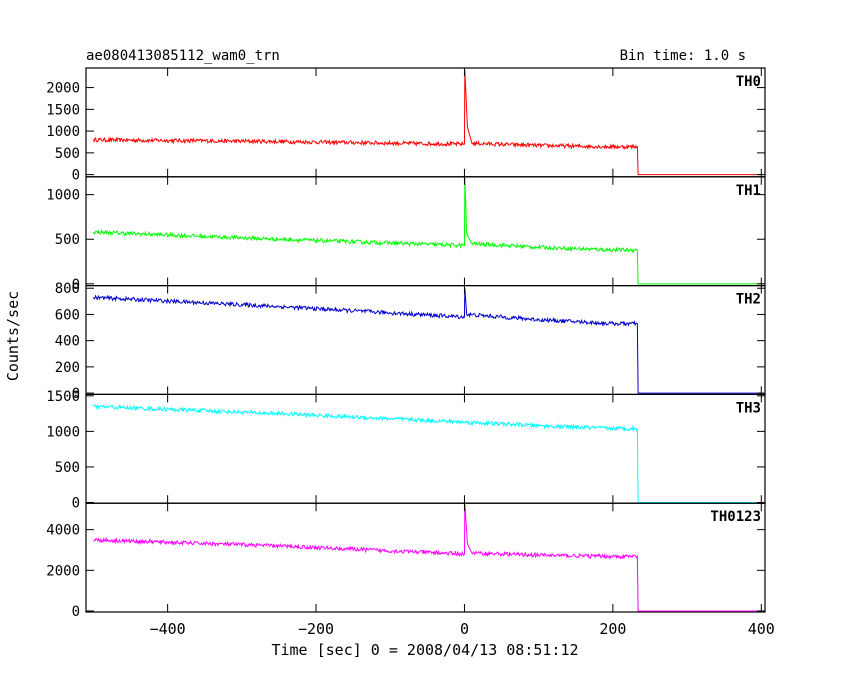 The height and width of the screenshot is (680, 850). I want to click on x-tick-label: 200, so click(612, 629).